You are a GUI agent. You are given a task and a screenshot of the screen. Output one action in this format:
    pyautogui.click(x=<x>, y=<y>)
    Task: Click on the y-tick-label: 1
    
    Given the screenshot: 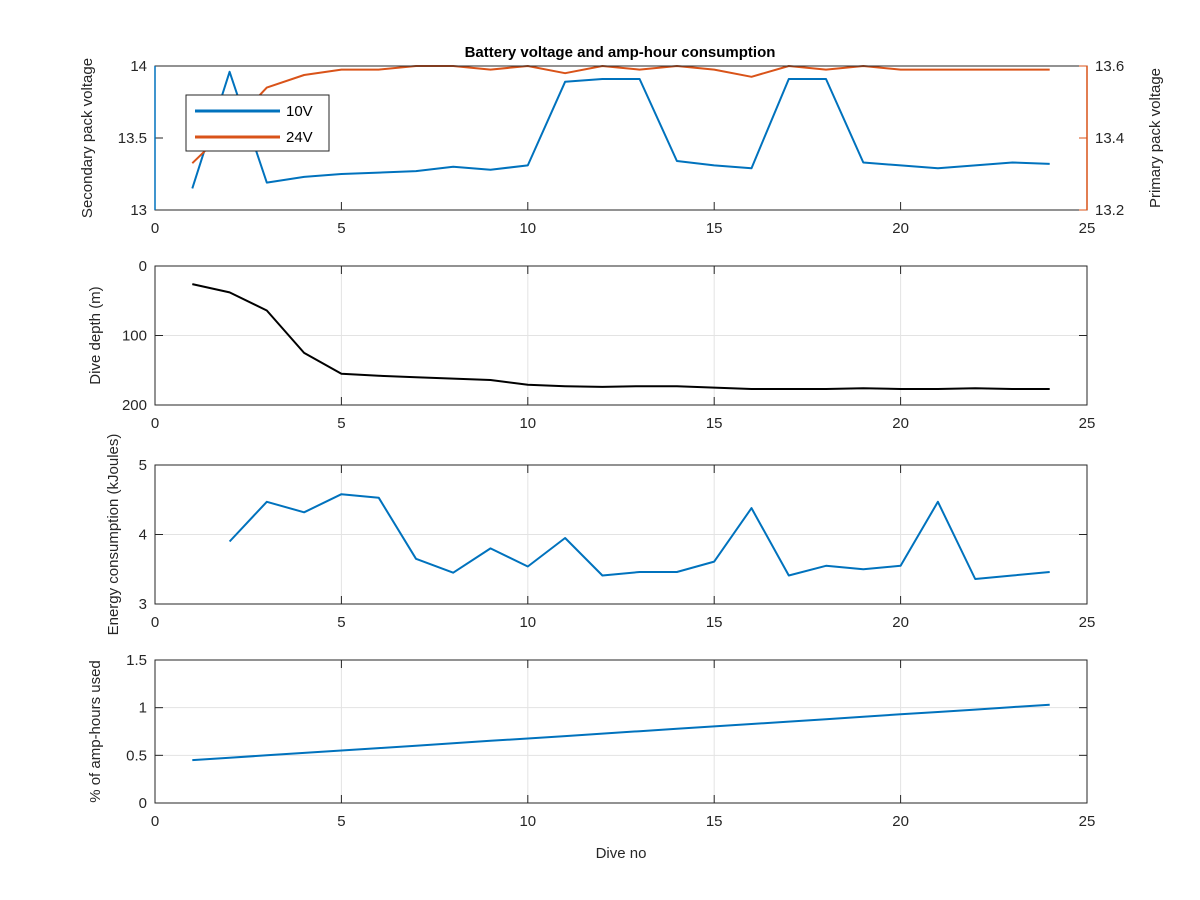 What is the action you would take?
    pyautogui.click(x=143, y=708)
    